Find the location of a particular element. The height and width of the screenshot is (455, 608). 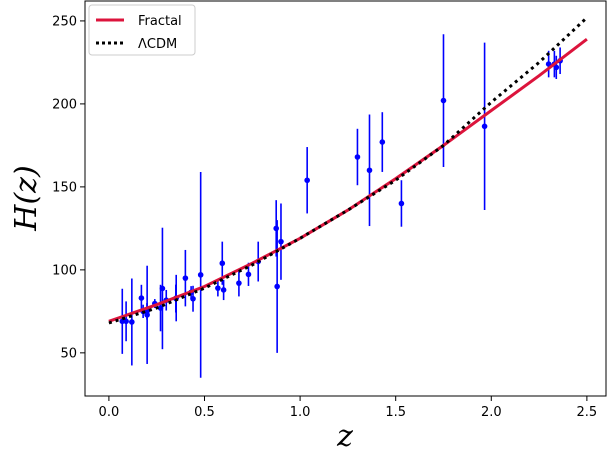

x-axis-title: z is located at coordinates (344, 436).